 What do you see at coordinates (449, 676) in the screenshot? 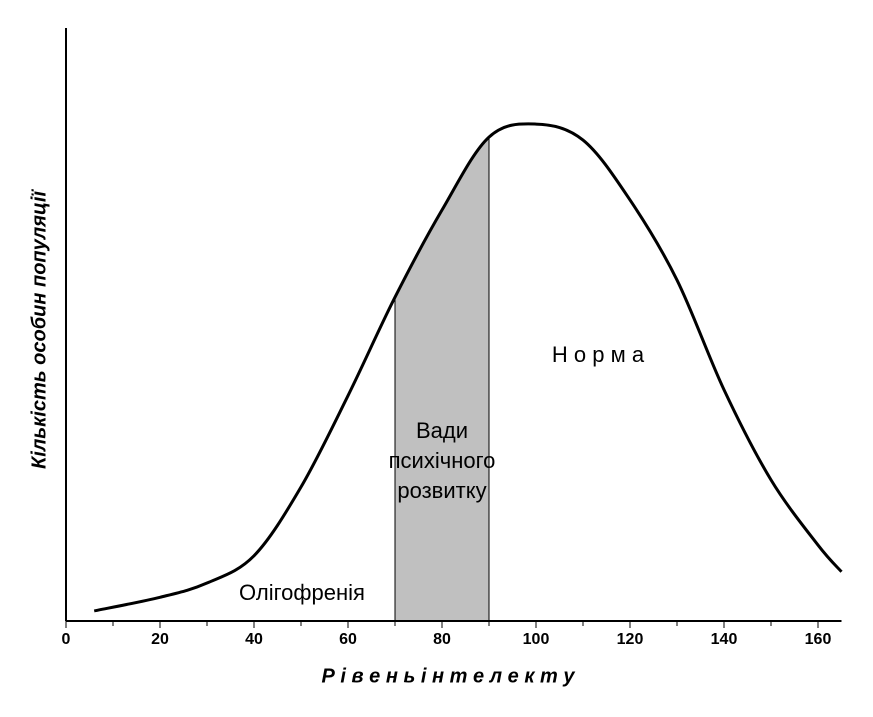
I see `x-axis-title: Р і в е н ь і н т е л е к т у` at bounding box center [449, 676].